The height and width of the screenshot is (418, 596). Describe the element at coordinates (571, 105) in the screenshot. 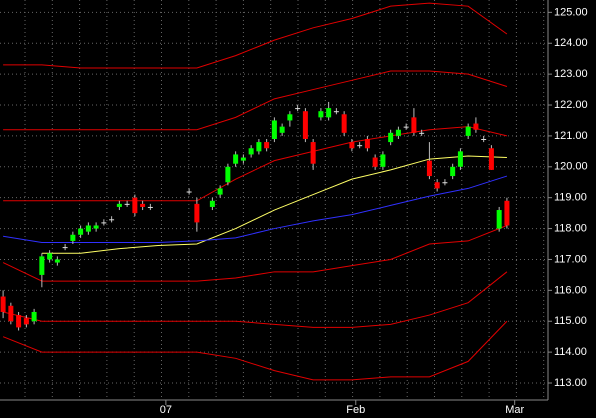

I see `y-tick-label: 122.00` at that location.